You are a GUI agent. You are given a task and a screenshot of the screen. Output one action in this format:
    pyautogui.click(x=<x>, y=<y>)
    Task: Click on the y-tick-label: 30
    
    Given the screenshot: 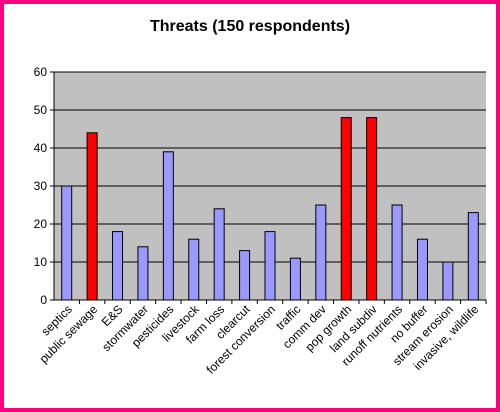 What is the action you would take?
    pyautogui.click(x=41, y=186)
    